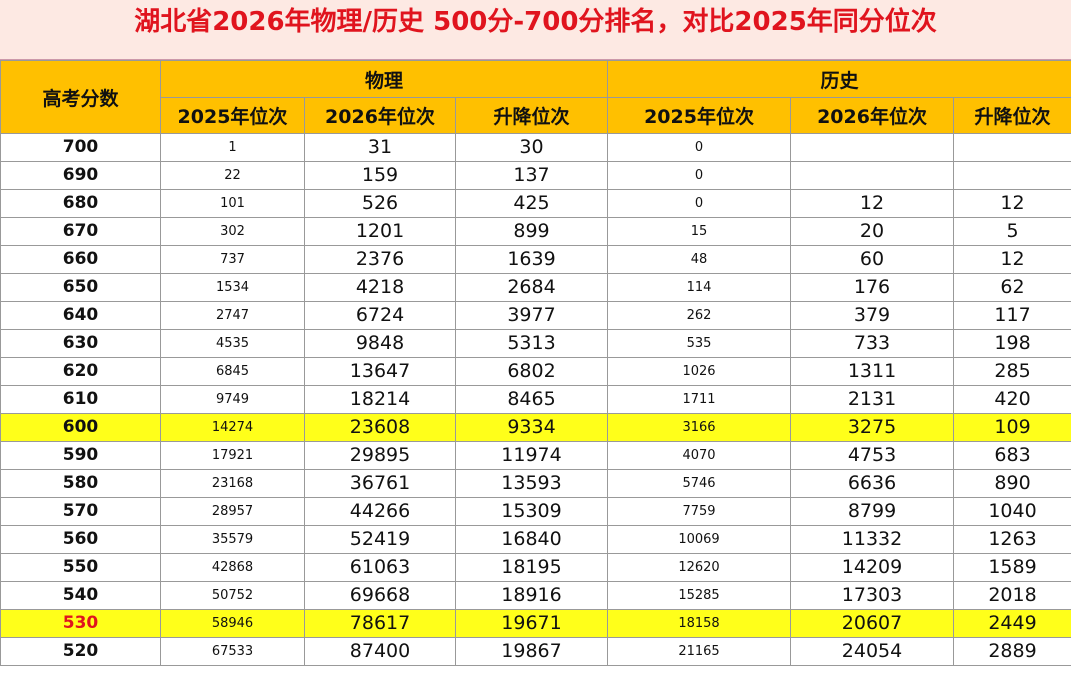 The height and width of the screenshot is (675, 1071). What do you see at coordinates (531, 315) in the screenshot?
I see `value-cell: 3977` at bounding box center [531, 315].